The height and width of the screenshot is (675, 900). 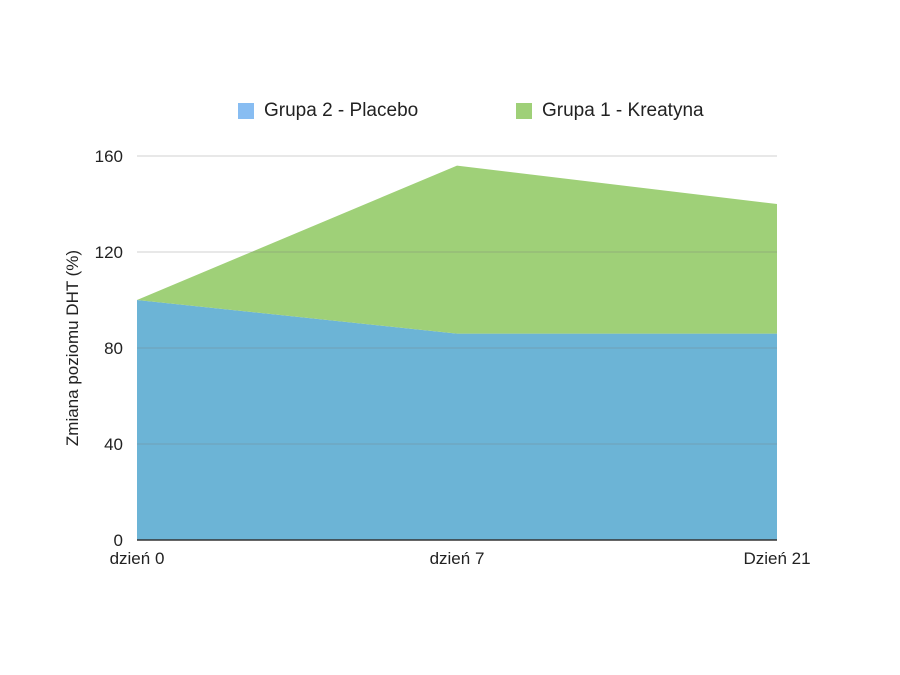 What do you see at coordinates (113, 444) in the screenshot?
I see `y-tick-label-40: 40` at bounding box center [113, 444].